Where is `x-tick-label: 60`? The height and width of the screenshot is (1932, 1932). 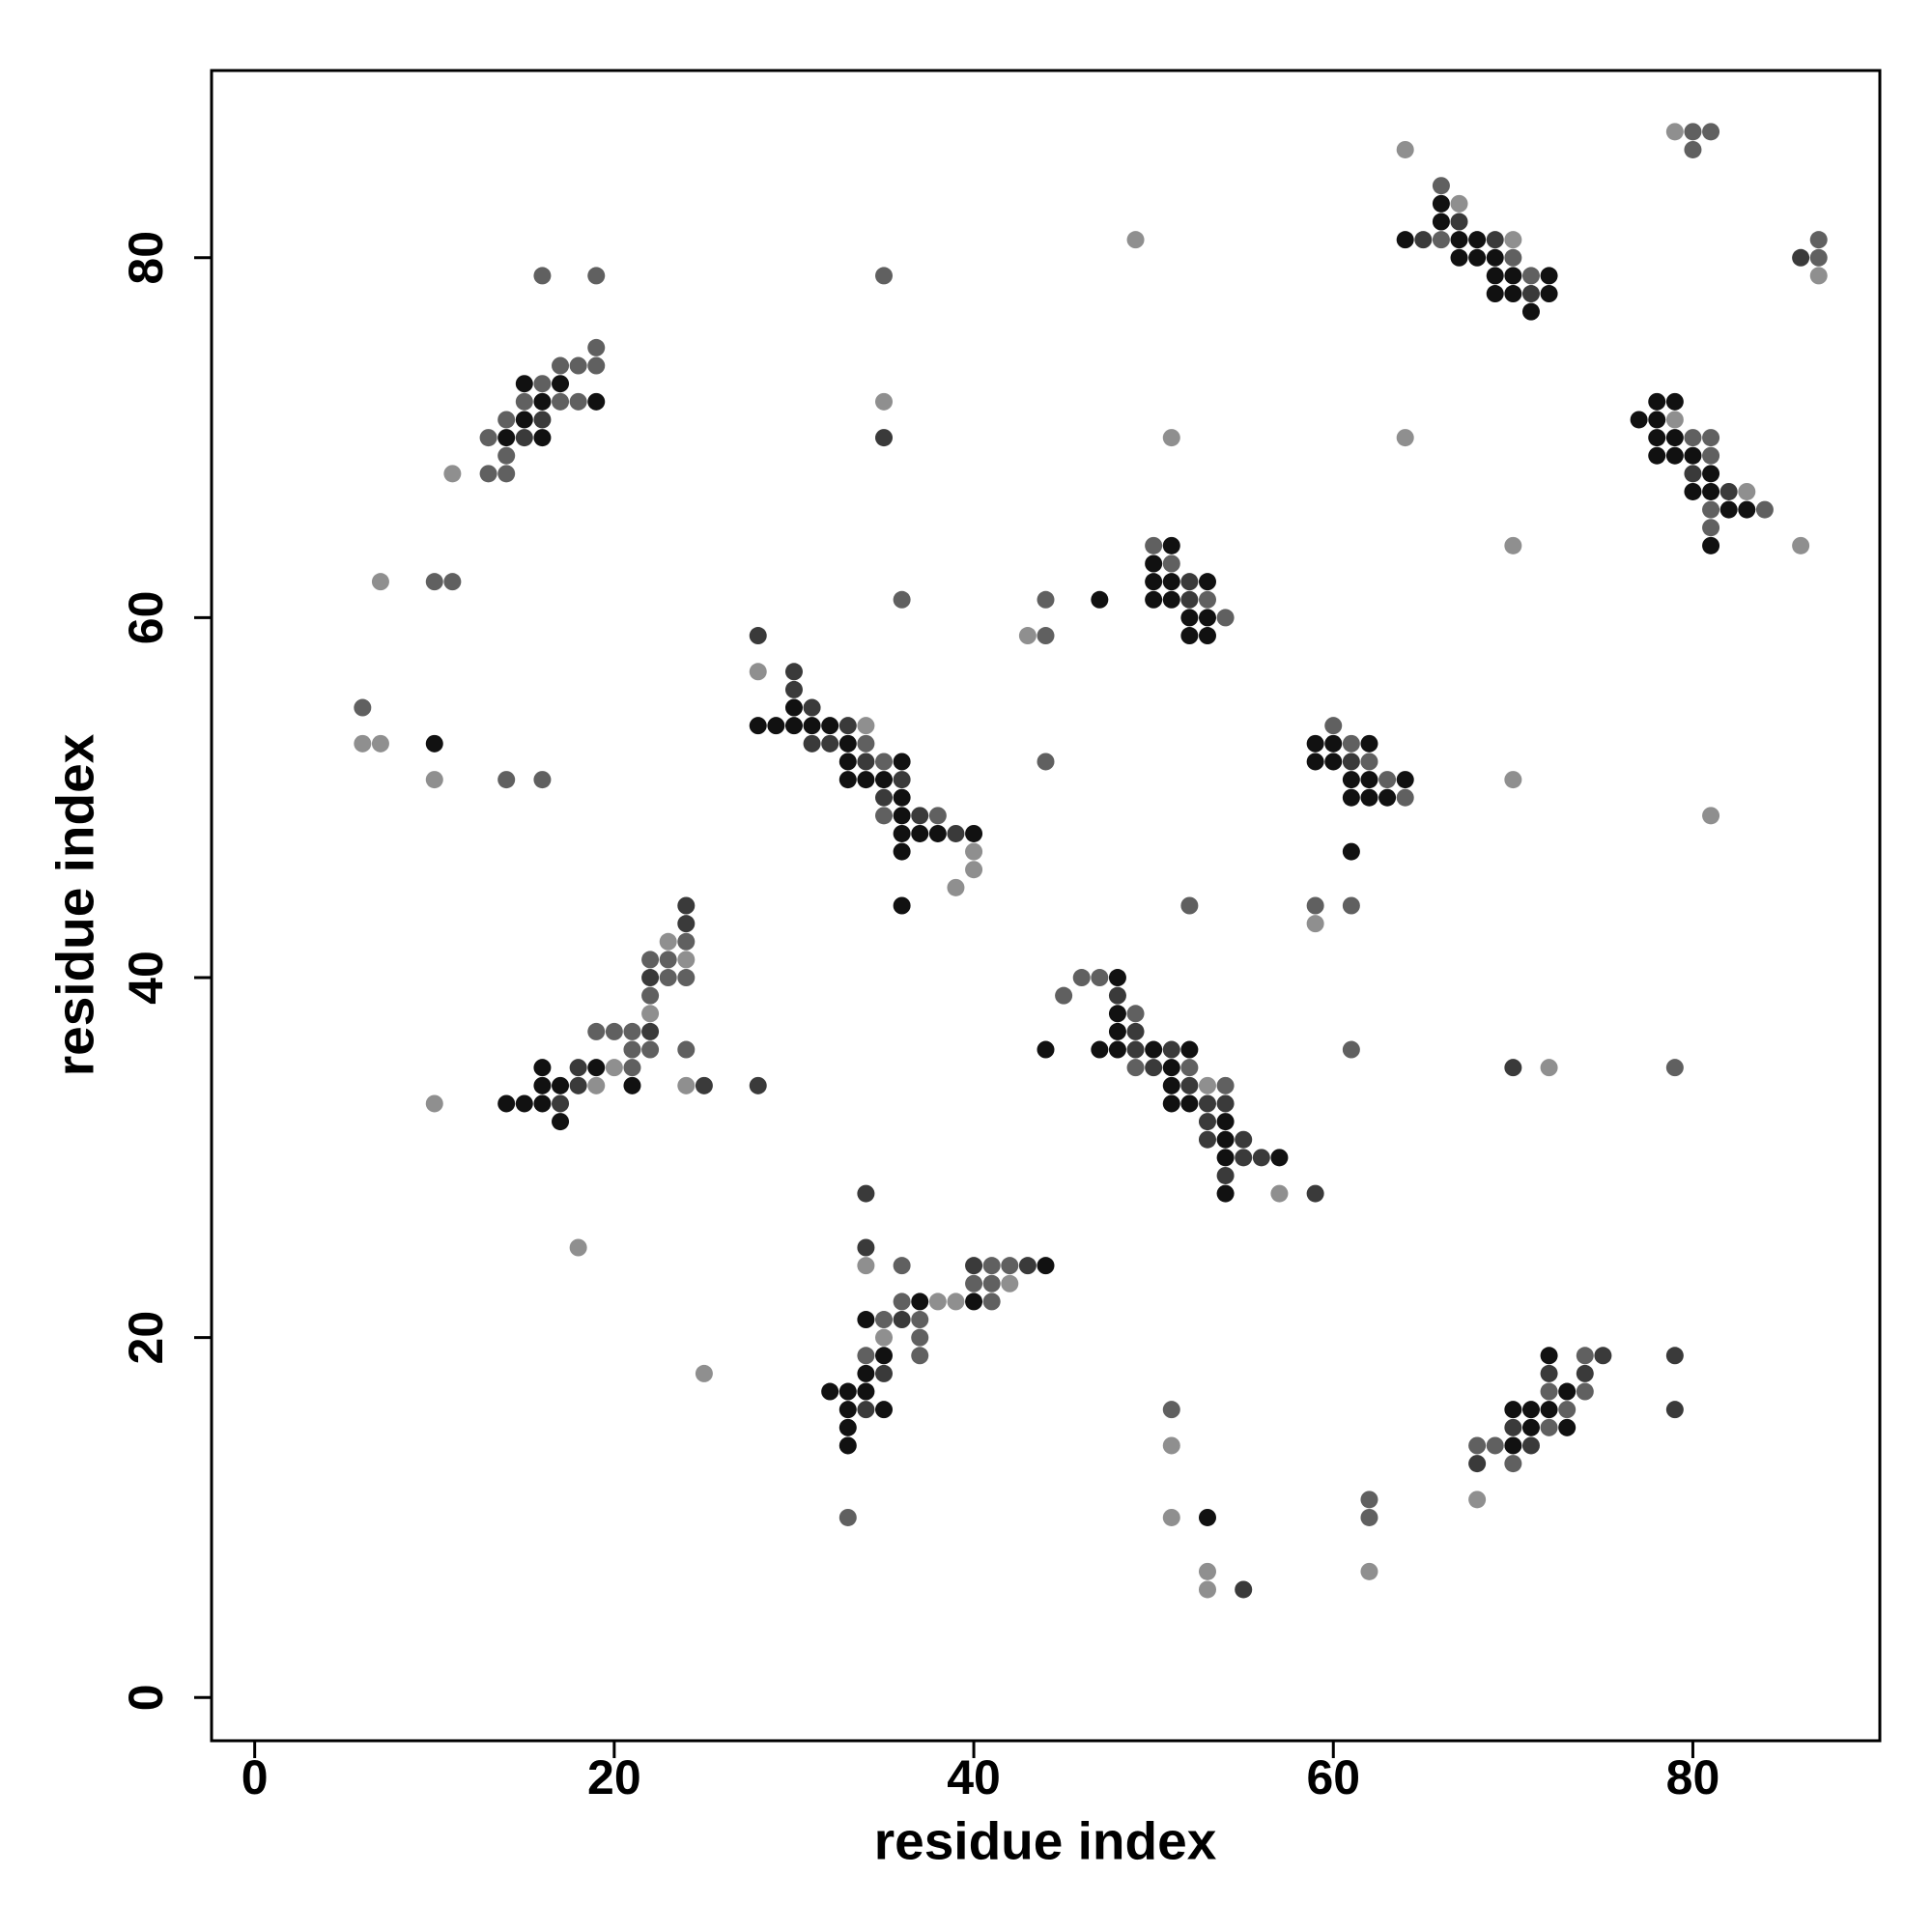
x-tick-label: 60 is located at coordinates (1333, 1777).